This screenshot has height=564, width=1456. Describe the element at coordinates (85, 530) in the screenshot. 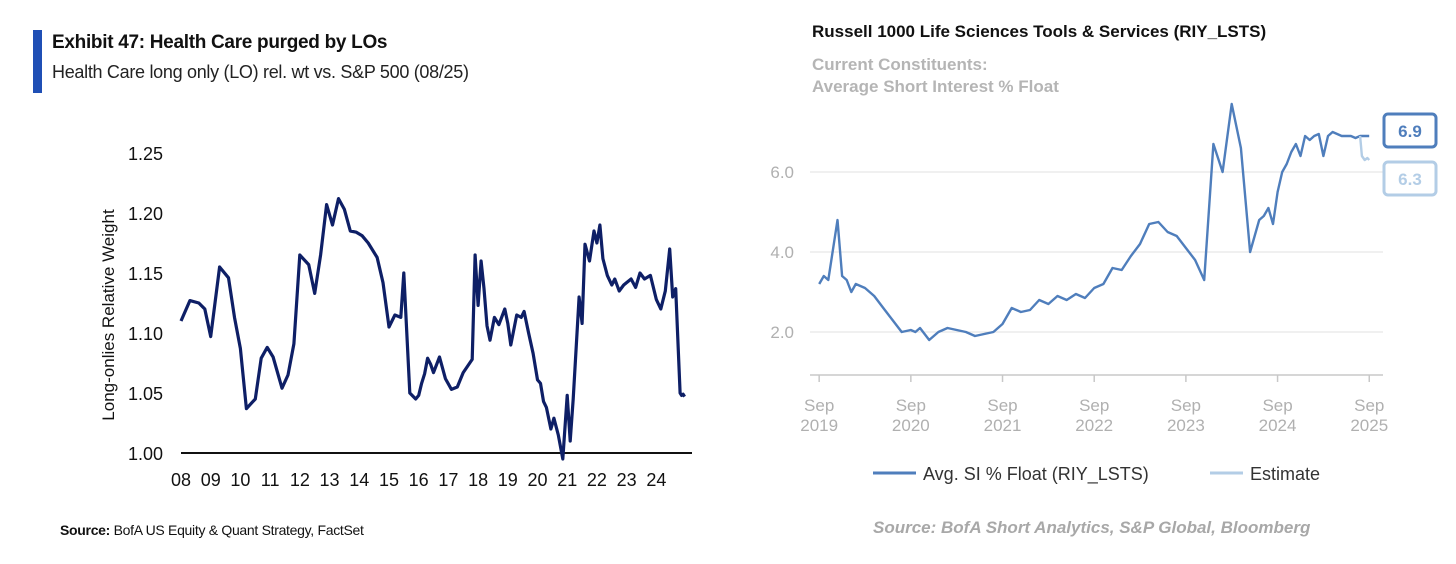

I see `source-label: Source:` at that location.